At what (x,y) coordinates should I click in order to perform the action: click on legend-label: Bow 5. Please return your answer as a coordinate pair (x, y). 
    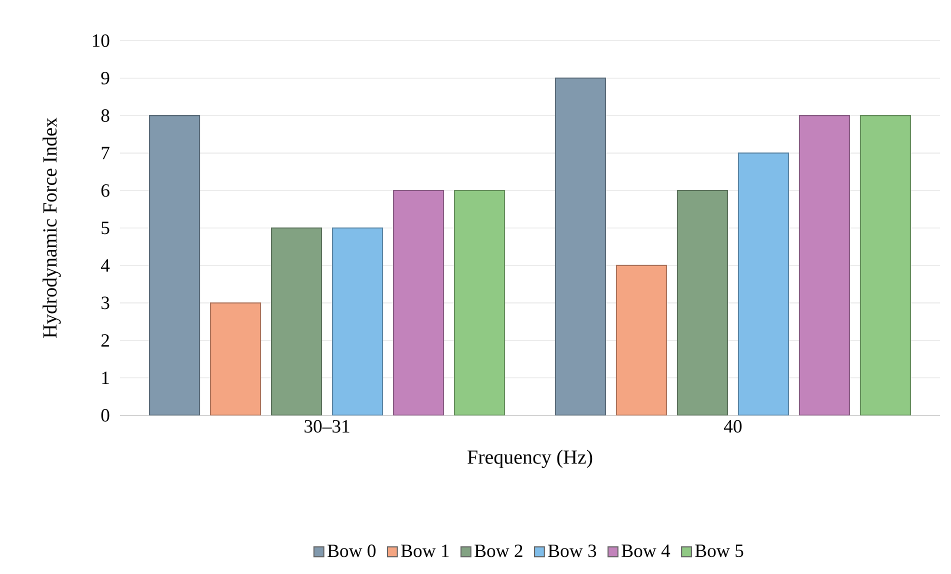
    Looking at the image, I should click on (719, 551).